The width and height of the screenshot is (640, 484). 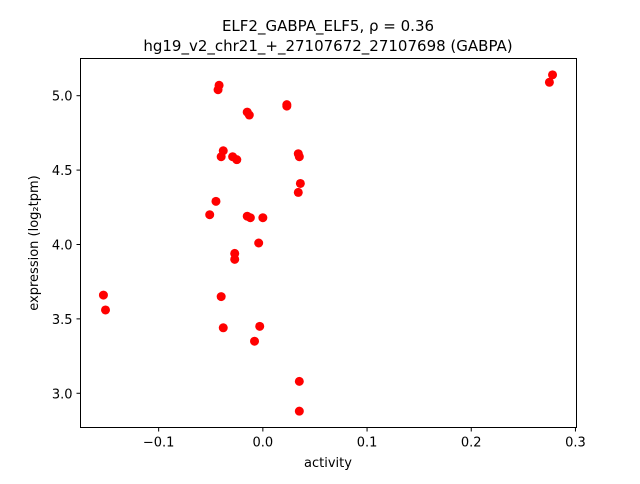 I want to click on y-tick-label: 4.5, so click(x=62, y=171).